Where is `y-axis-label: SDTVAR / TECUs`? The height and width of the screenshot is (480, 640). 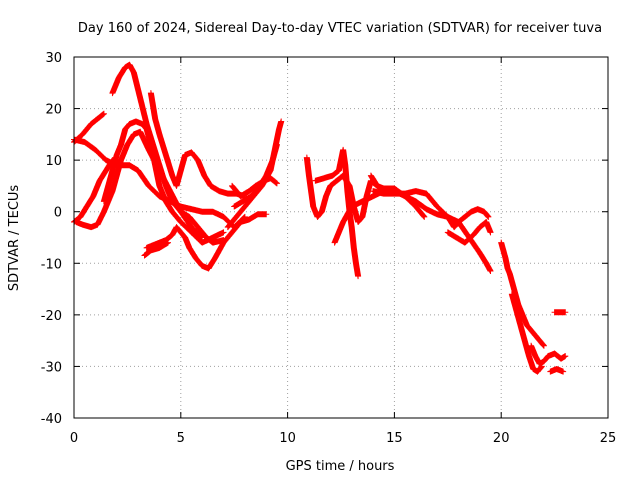
y-axis-label: SDTVAR / TECUs is located at coordinates (14, 238).